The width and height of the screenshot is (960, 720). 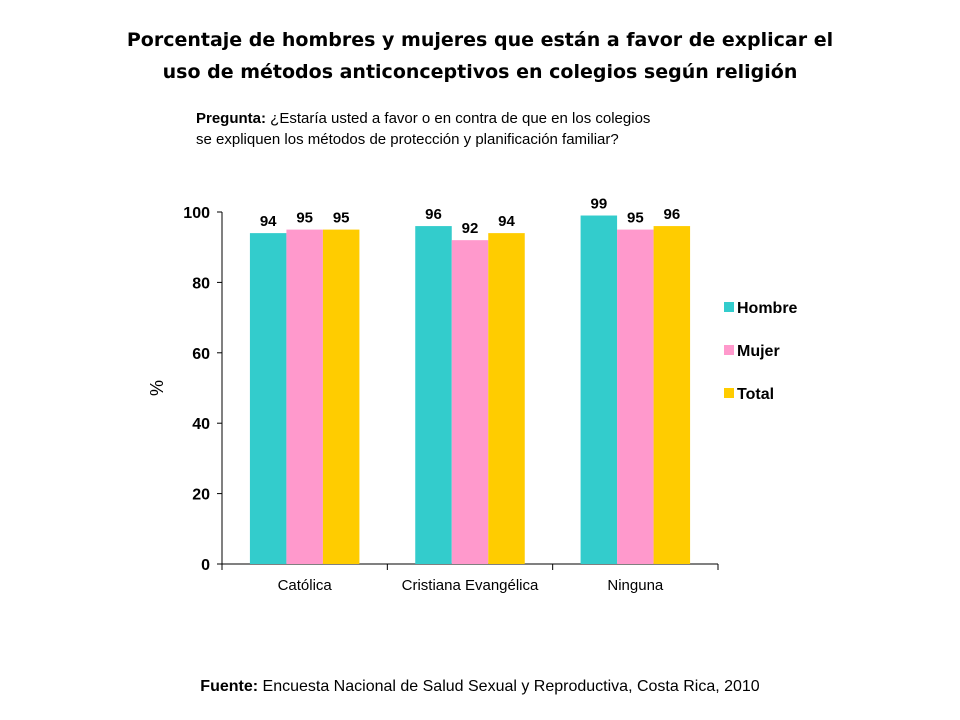 What do you see at coordinates (767, 308) in the screenshot?
I see `legend-label: Hombre` at bounding box center [767, 308].